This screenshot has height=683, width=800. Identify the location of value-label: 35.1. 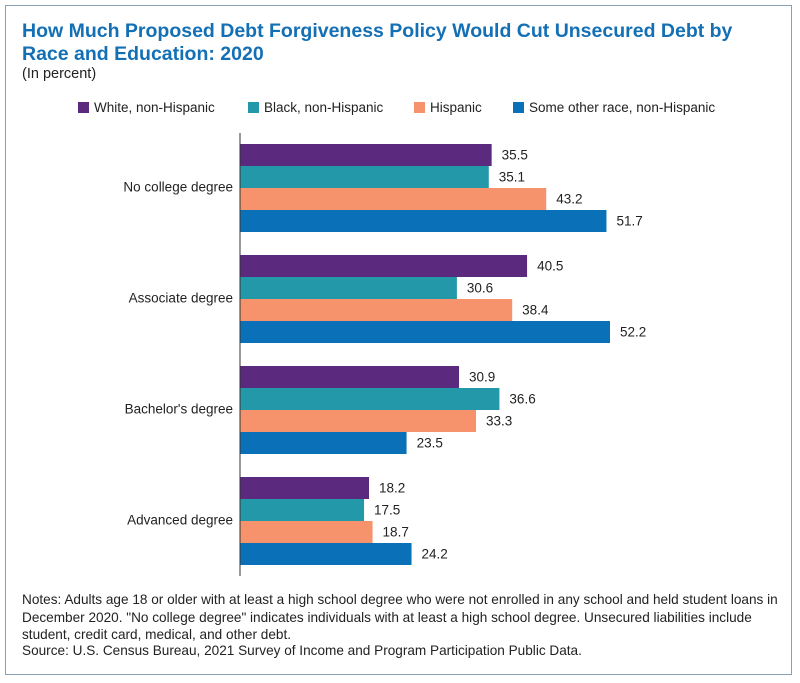
(512, 177).